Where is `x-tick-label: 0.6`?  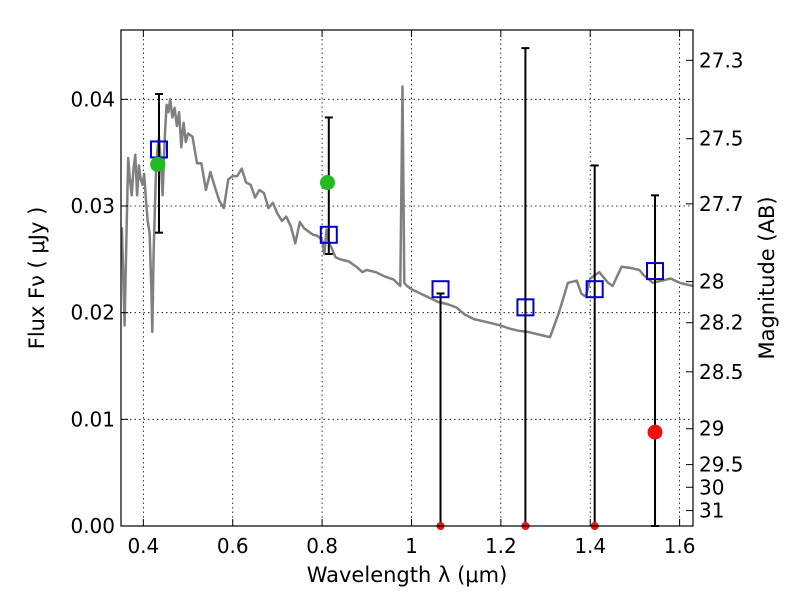
x-tick-label: 0.6 is located at coordinates (233, 546).